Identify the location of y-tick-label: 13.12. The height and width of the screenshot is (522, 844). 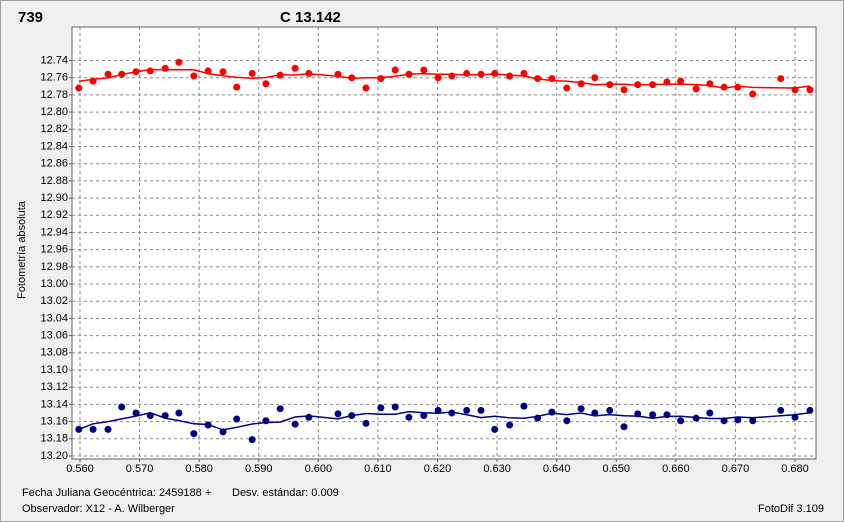
(54, 387).